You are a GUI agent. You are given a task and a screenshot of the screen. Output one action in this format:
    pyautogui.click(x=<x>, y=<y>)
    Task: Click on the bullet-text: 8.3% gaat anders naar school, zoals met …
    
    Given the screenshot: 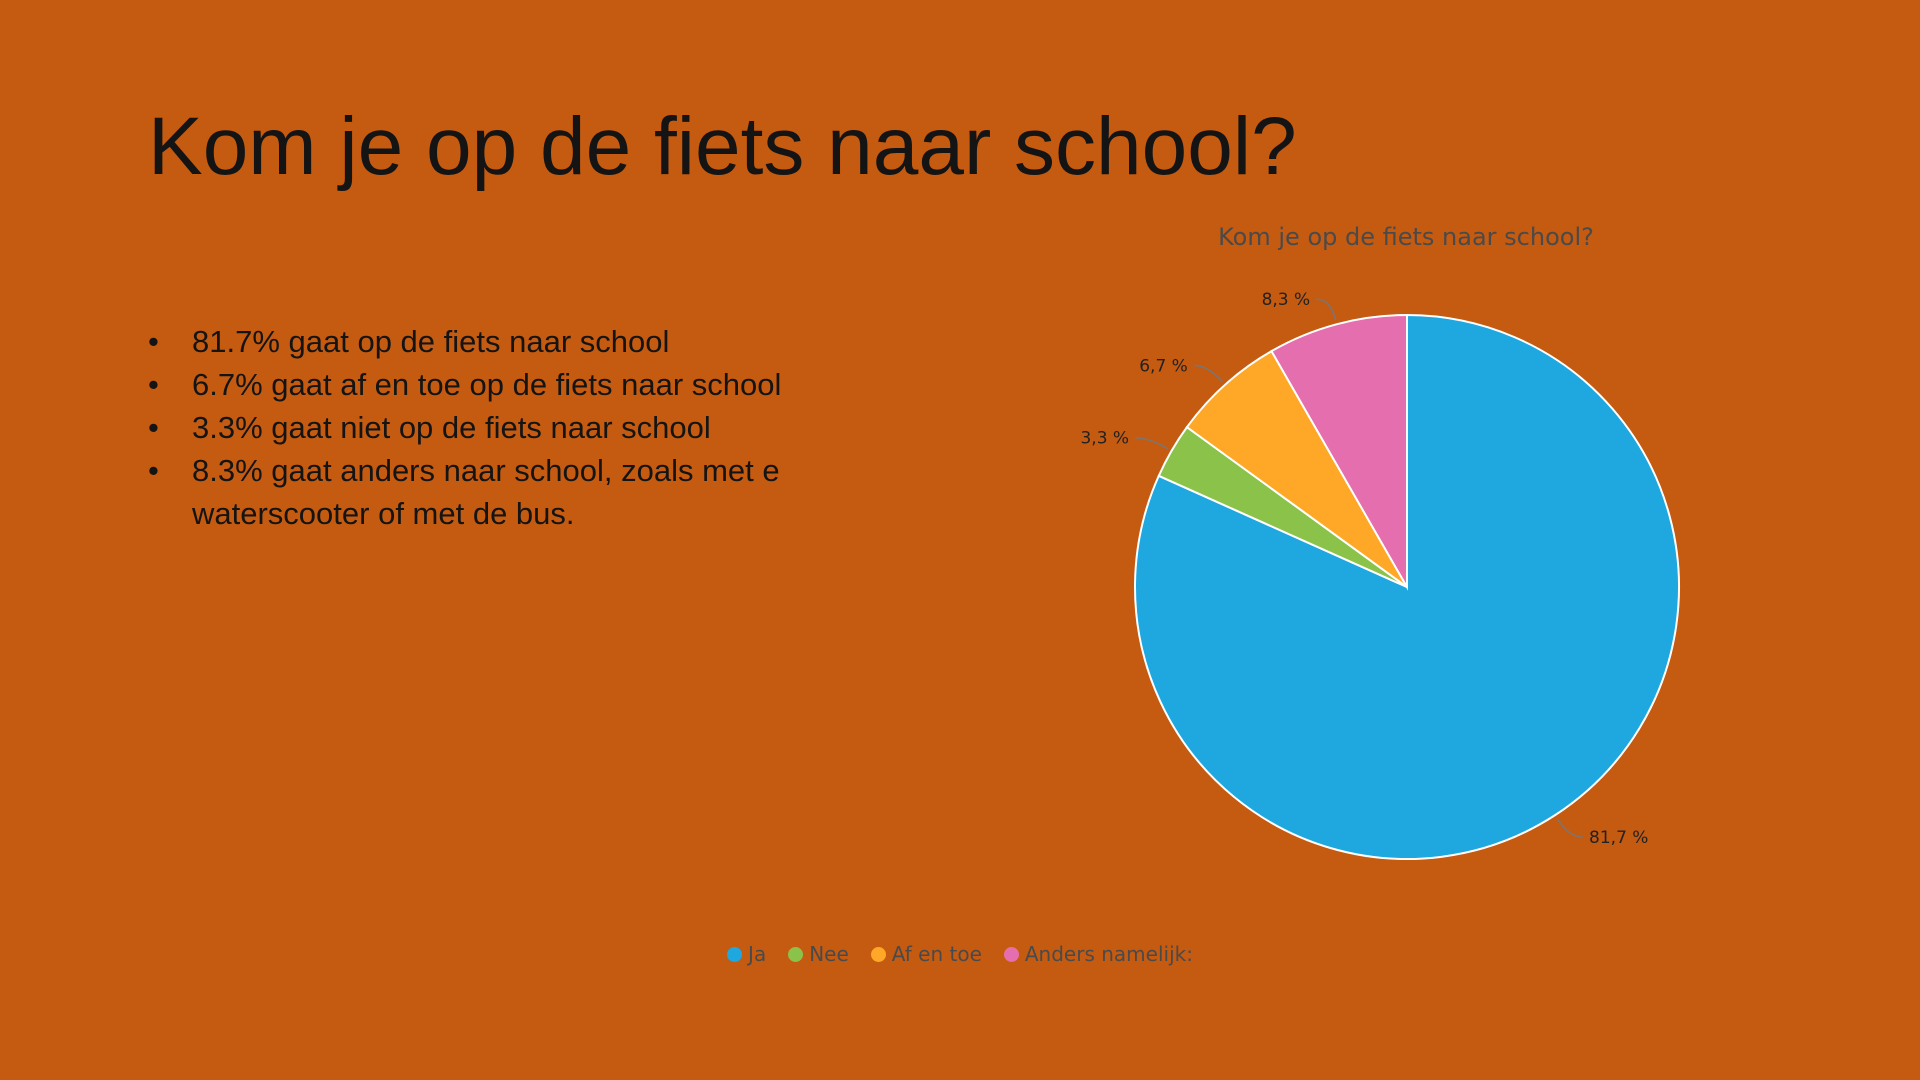 What is the action you would take?
    pyautogui.click(x=486, y=492)
    